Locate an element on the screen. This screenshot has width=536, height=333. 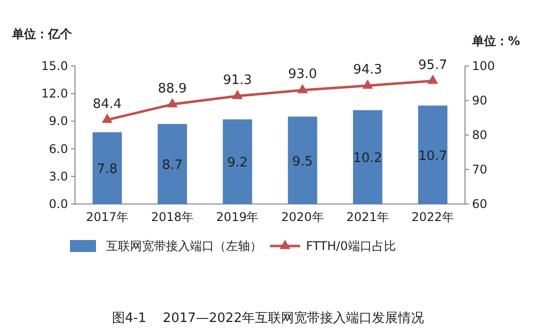
y2-tick-label: 90 is located at coordinates (480, 101).